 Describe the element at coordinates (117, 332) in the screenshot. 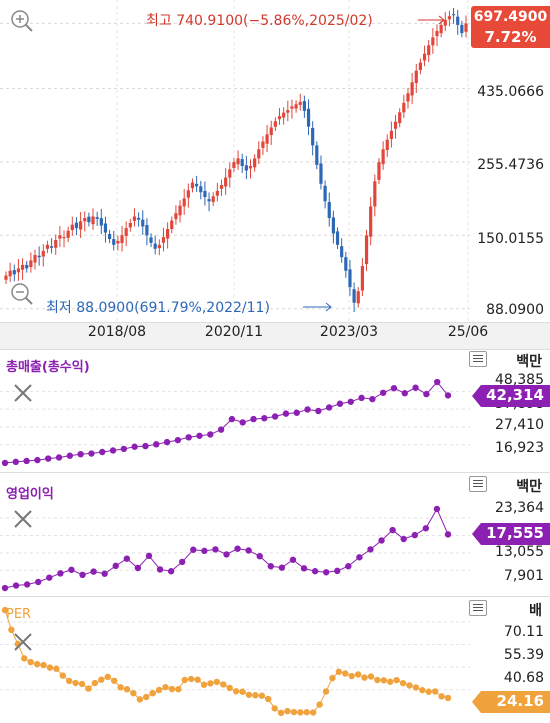

I see `x-tick-0: 2018/08` at that location.